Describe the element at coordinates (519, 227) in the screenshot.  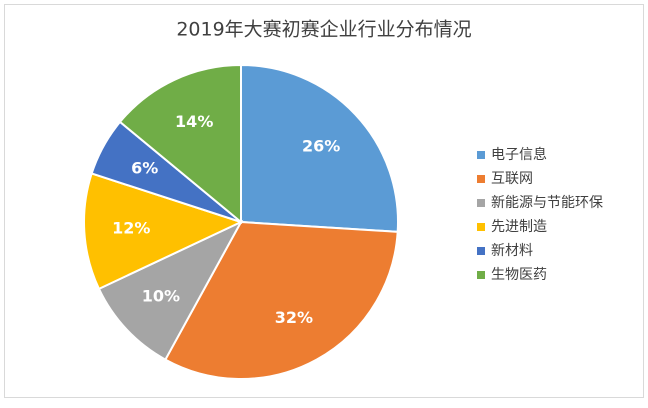
I see `legend-label: 先进制造` at that location.